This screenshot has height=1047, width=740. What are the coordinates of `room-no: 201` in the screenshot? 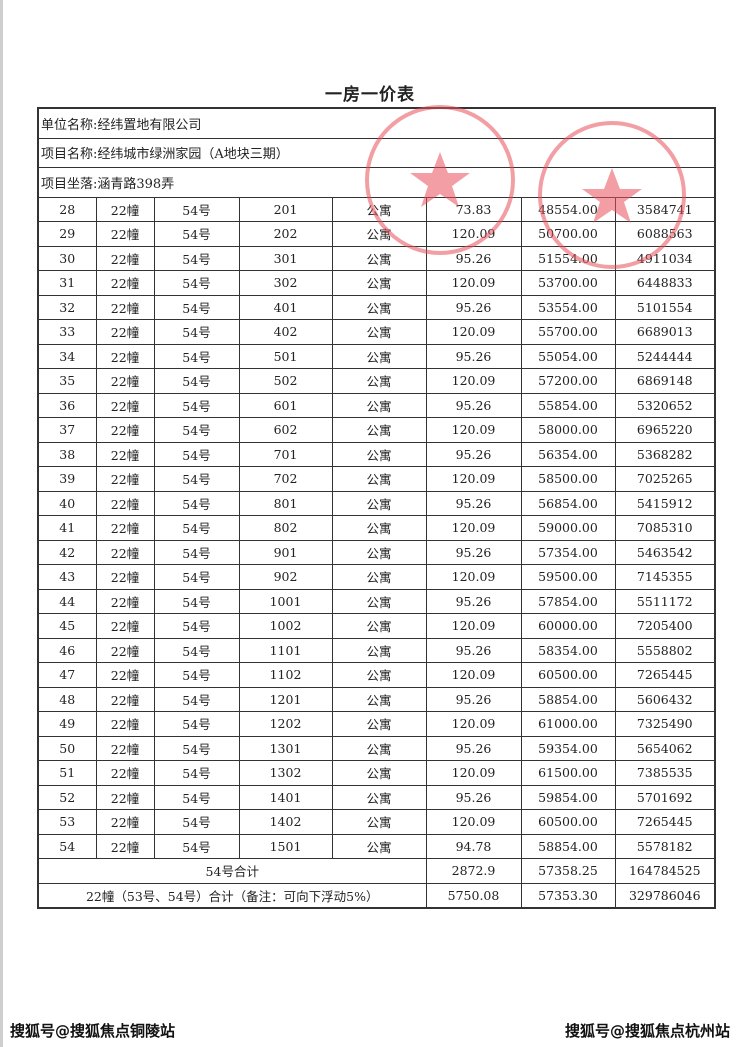 It's located at (285, 209).